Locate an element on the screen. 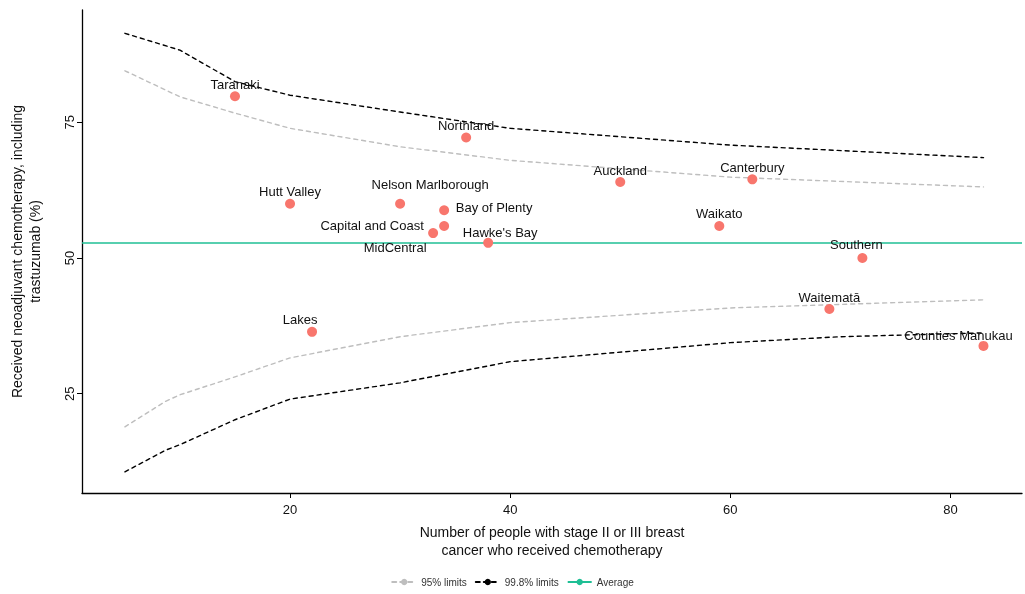 The width and height of the screenshot is (1025, 594). annotation: Lakes is located at coordinates (300, 320).